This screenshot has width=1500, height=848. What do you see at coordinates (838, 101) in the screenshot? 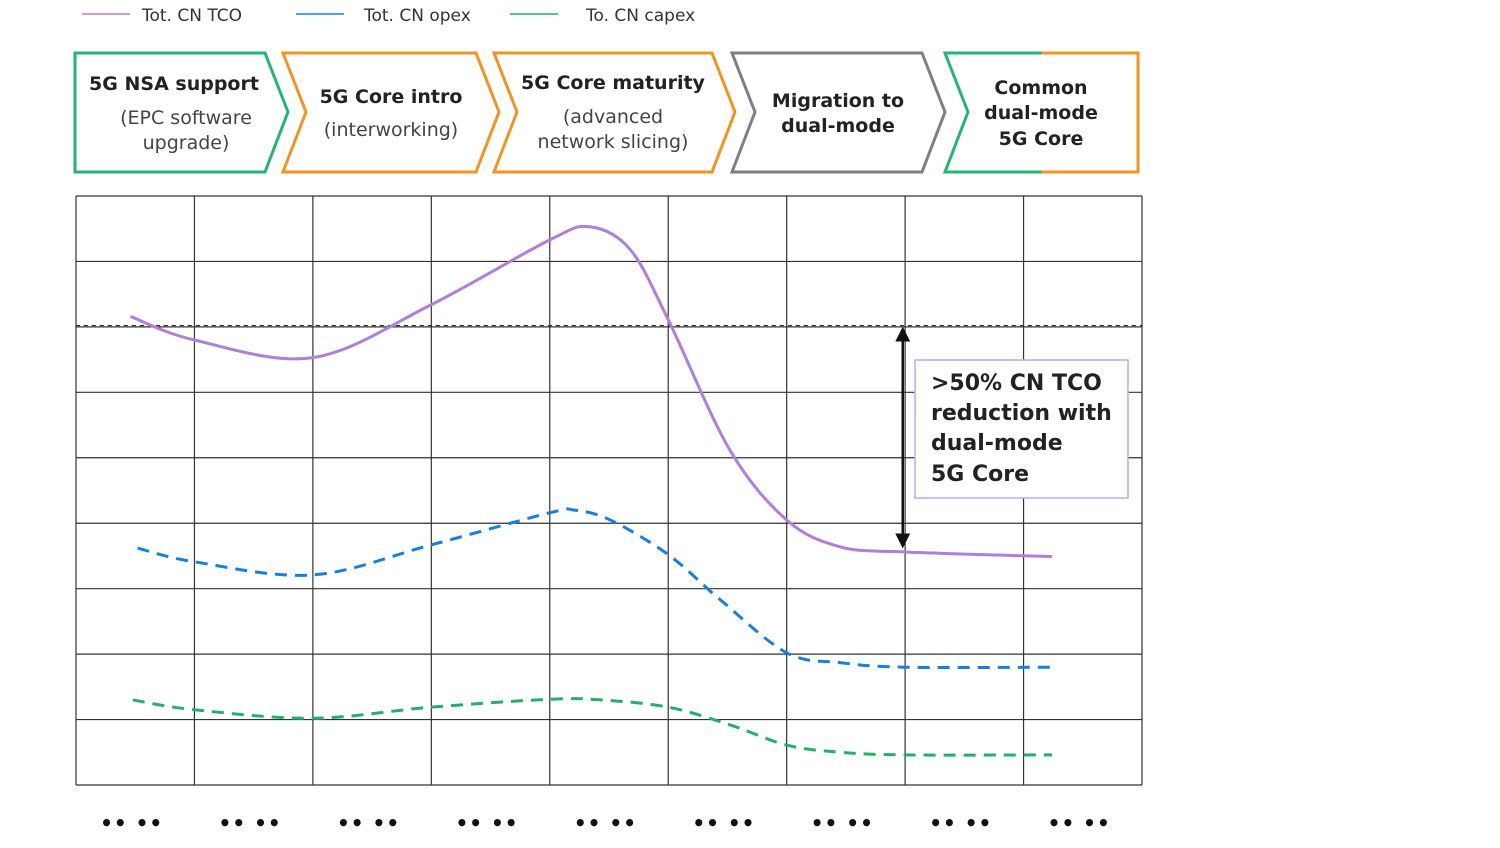
I see `phase-4-title: Migration to` at bounding box center [838, 101].